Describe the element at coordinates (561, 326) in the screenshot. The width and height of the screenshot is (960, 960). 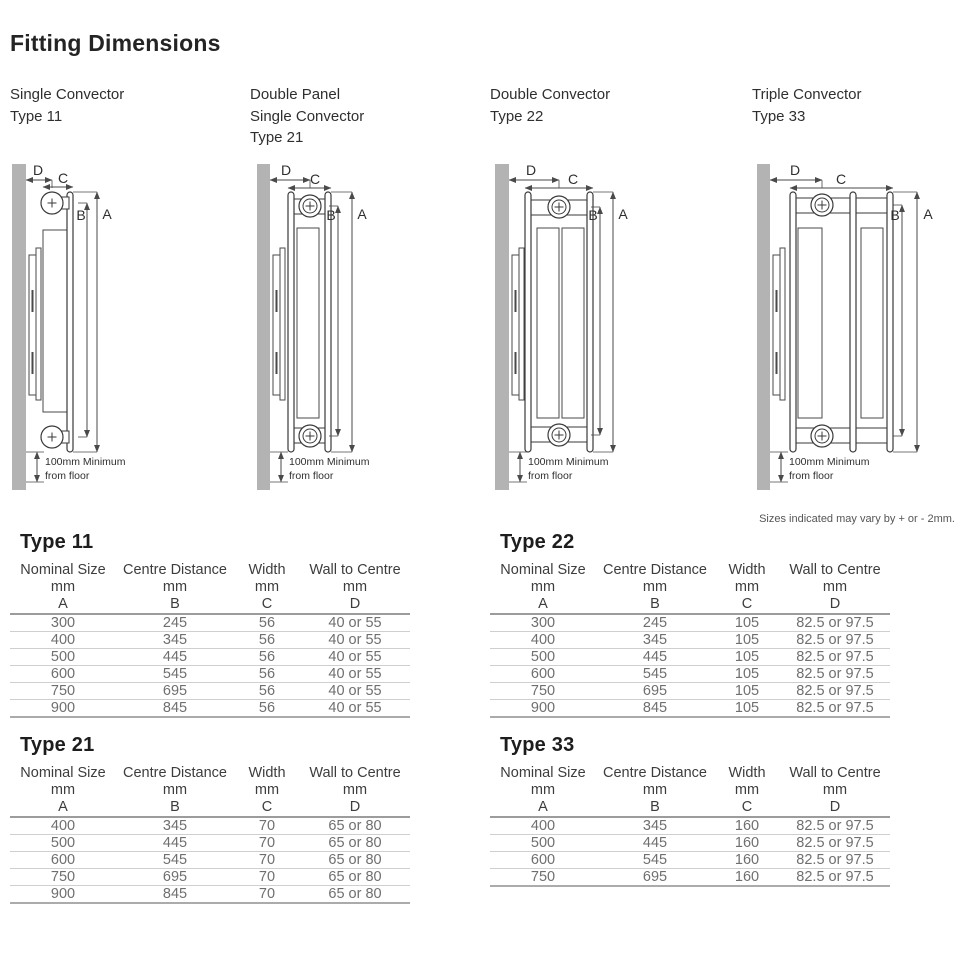
I see `diagram-type22: D C B A 100mm Minimum from floor` at that location.